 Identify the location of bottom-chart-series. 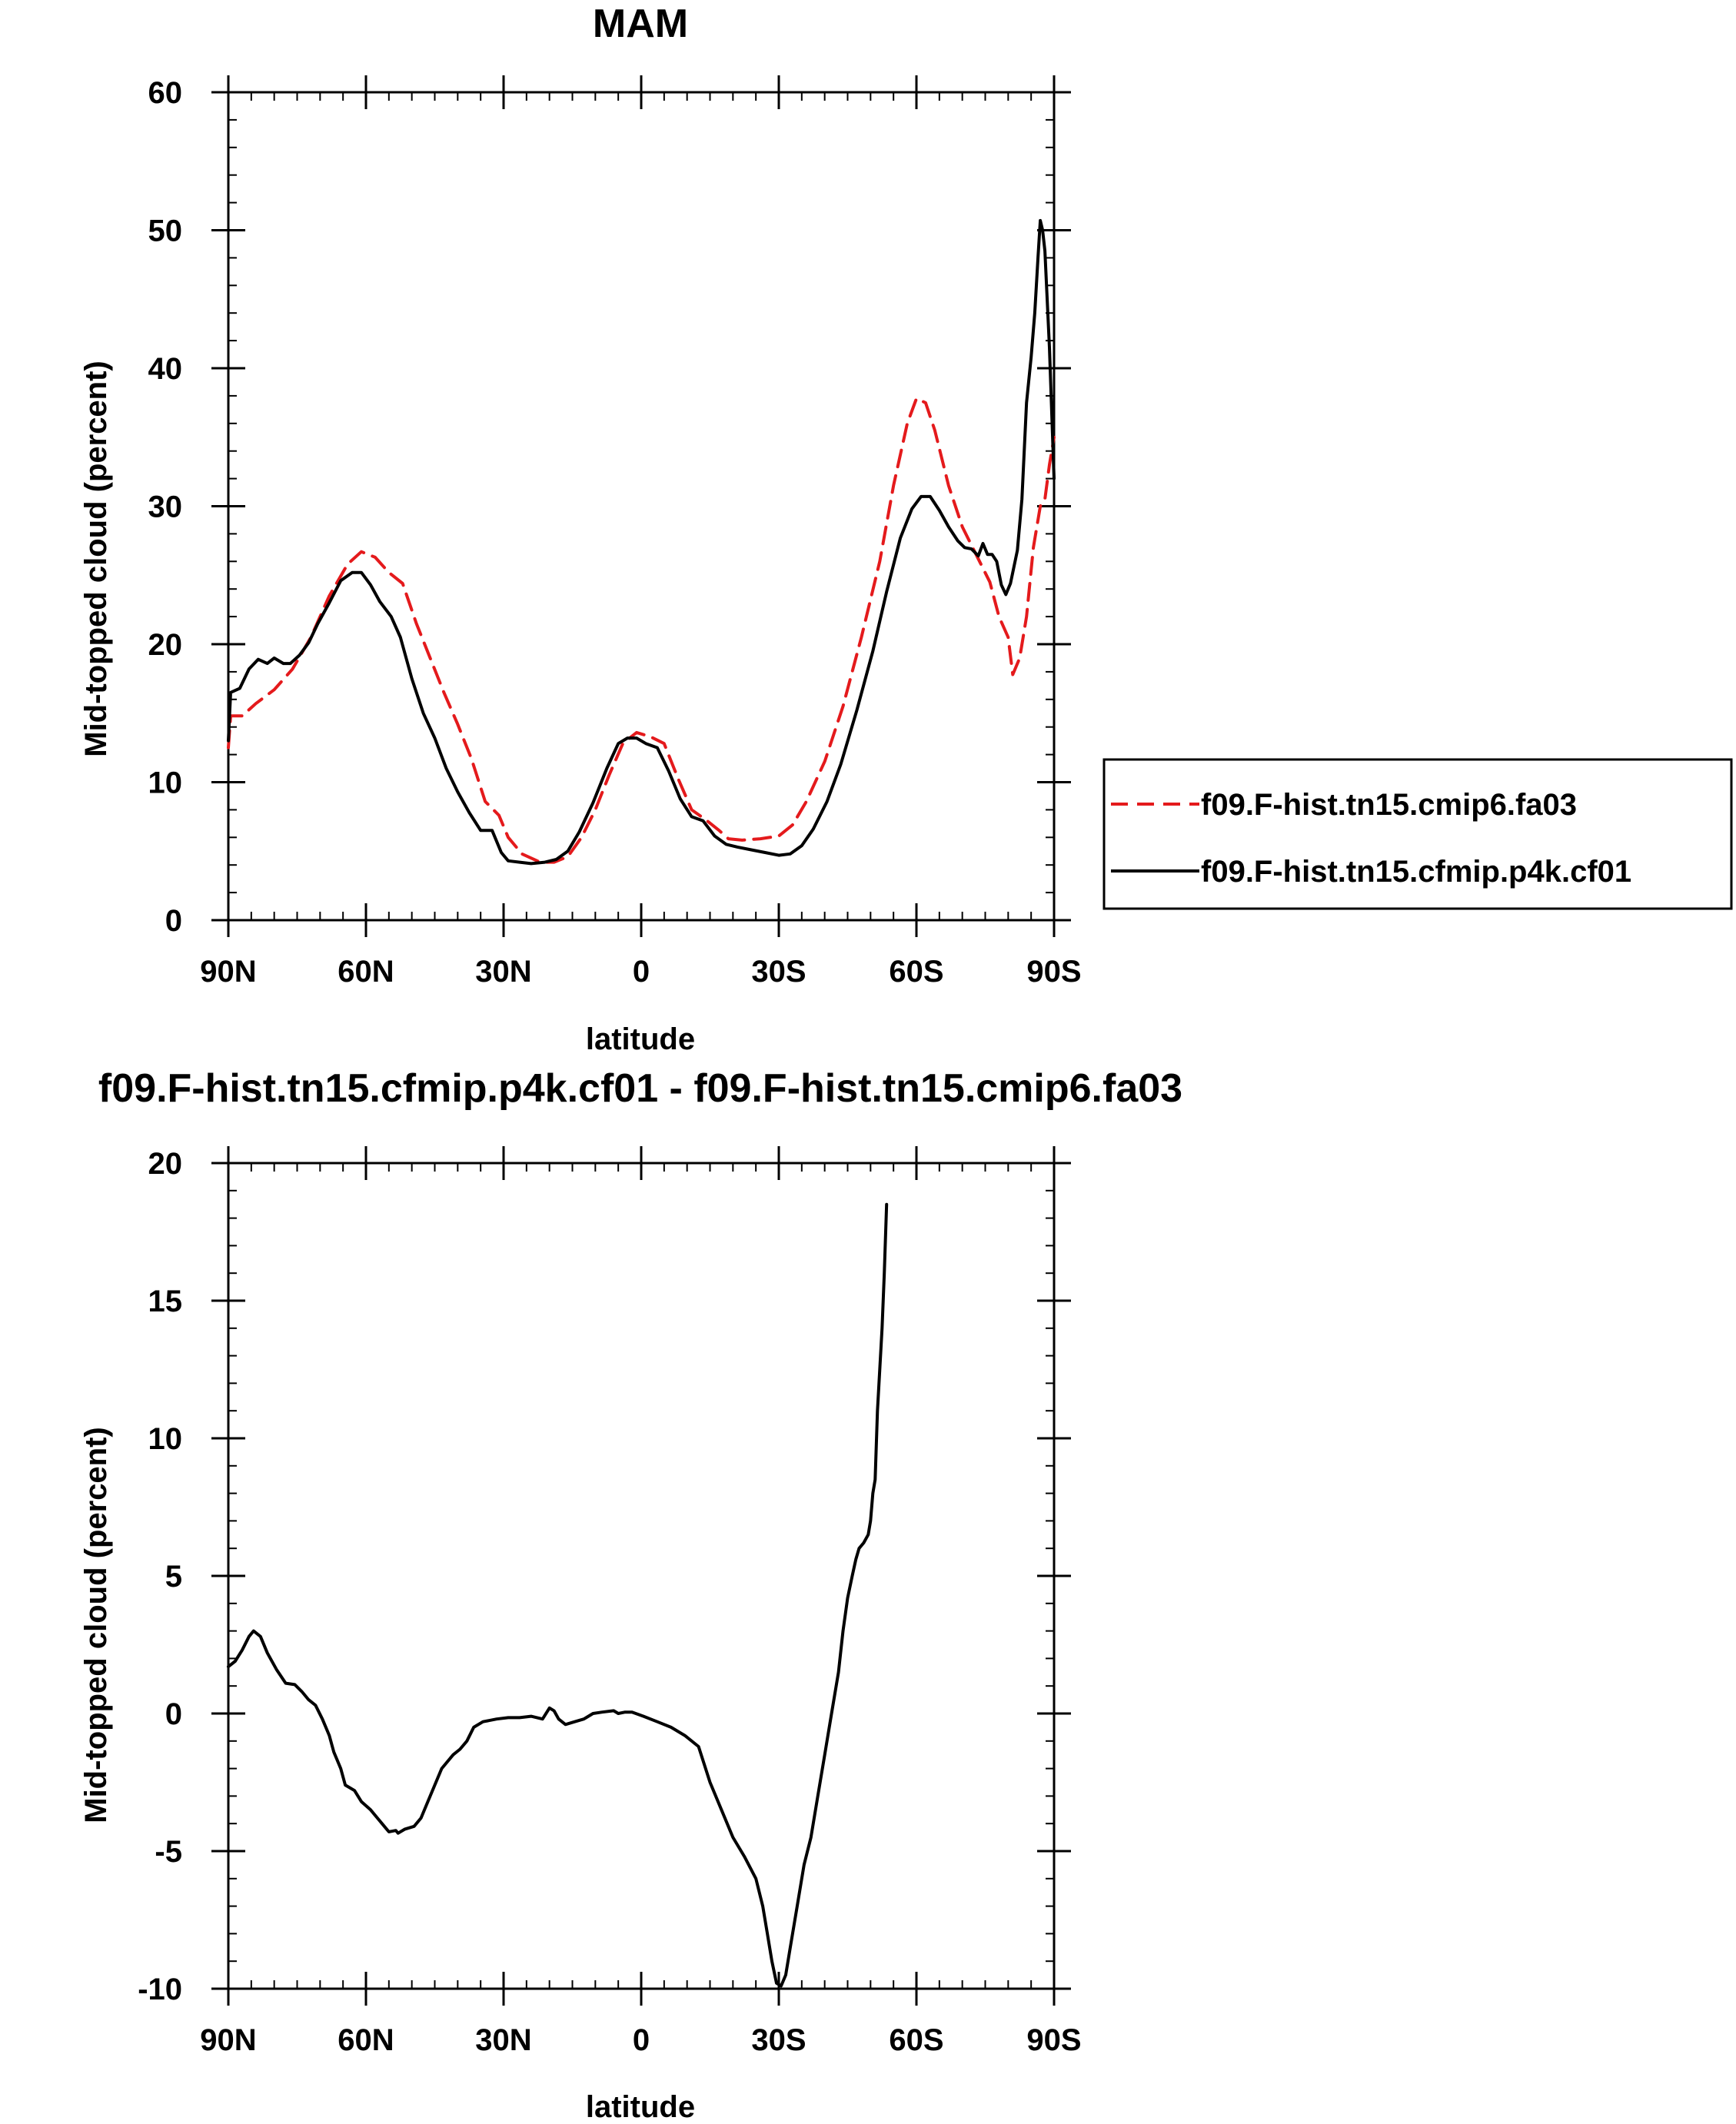
(558, 1595).